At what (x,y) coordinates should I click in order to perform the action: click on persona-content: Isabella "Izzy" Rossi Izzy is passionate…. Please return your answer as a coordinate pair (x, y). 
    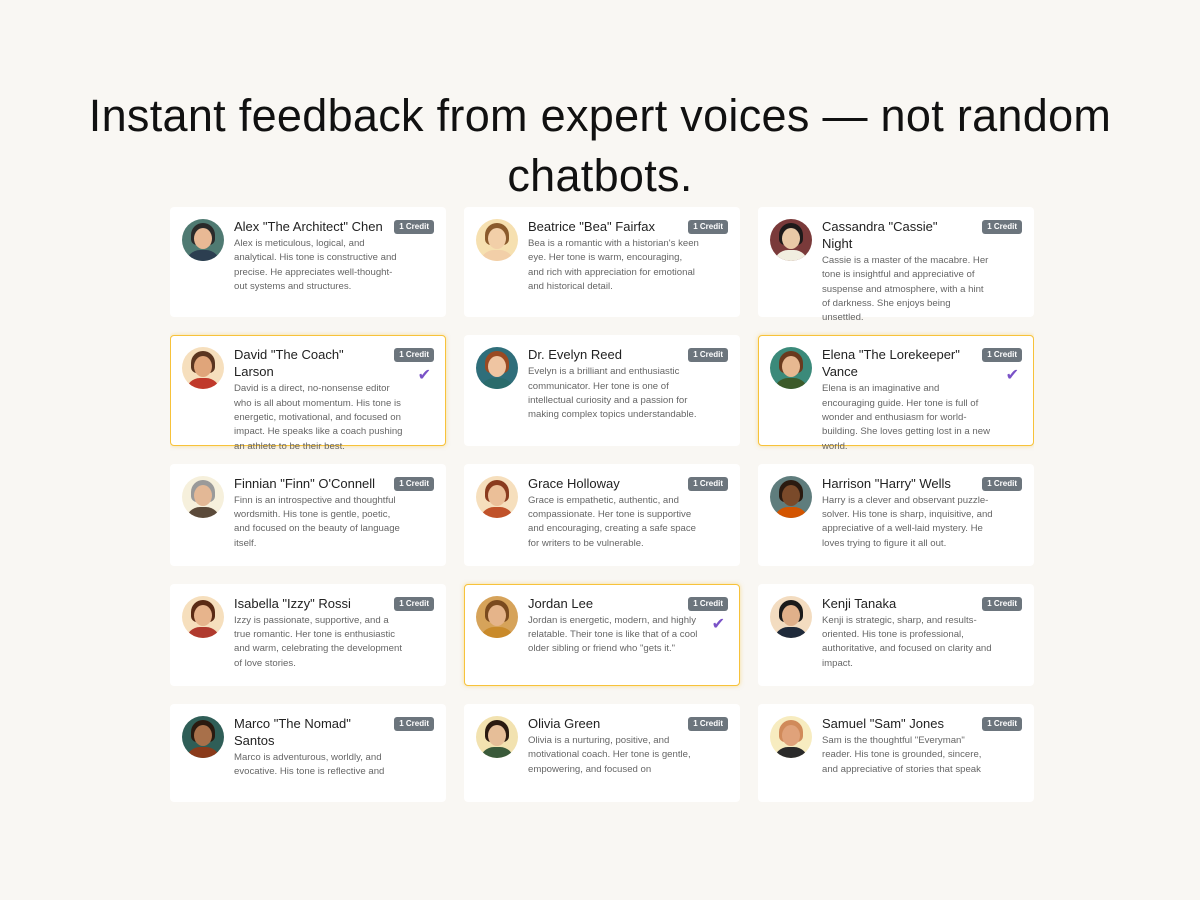
    Looking at the image, I should click on (319, 633).